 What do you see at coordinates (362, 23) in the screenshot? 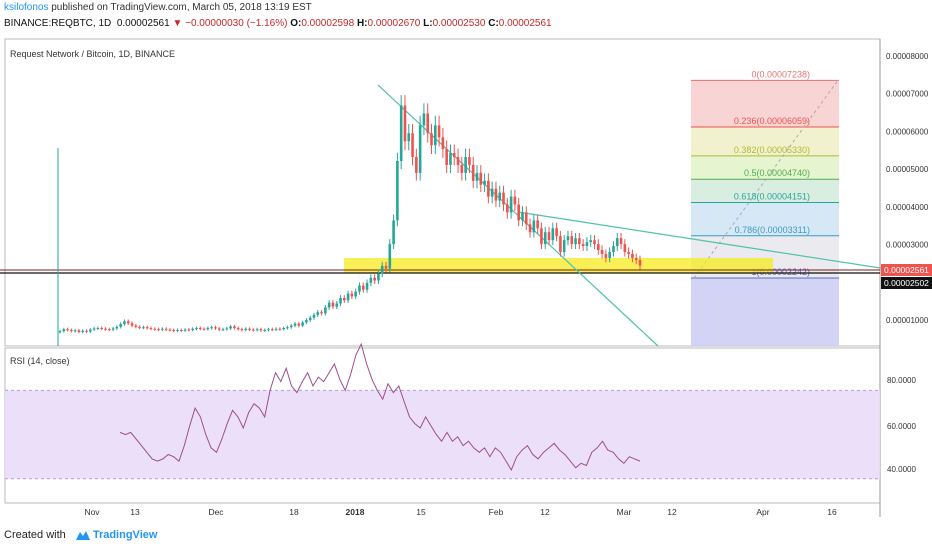
I see `ohlc-high-label: H:` at bounding box center [362, 23].